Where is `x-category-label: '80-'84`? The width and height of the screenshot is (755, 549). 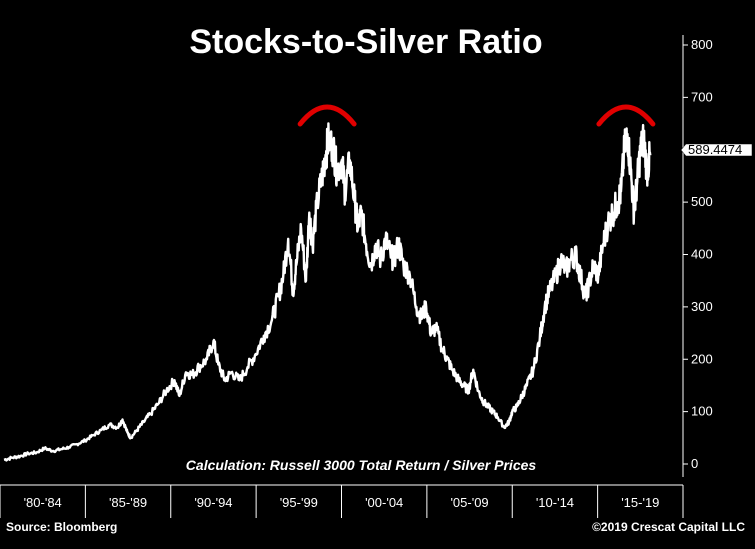 x-category-label: '80-'84 is located at coordinates (43, 502).